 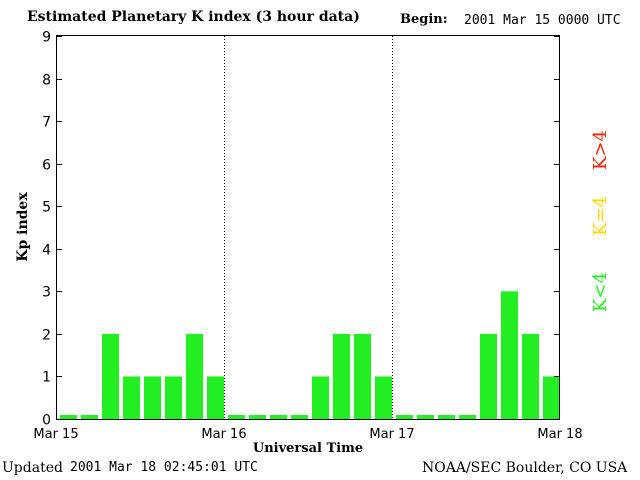 What do you see at coordinates (600, 292) in the screenshot?
I see `legend-k-less-4: K<4` at bounding box center [600, 292].